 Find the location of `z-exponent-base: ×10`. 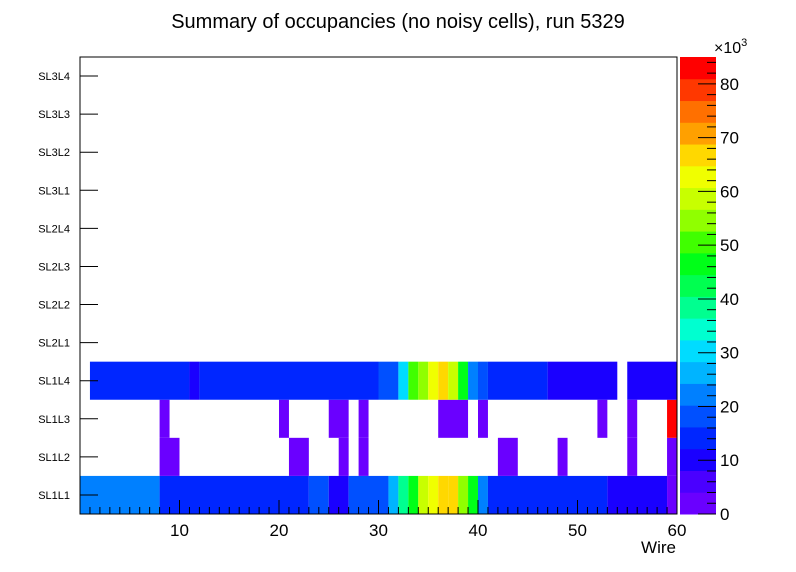

z-exponent-base: ×10 is located at coordinates (727, 48).